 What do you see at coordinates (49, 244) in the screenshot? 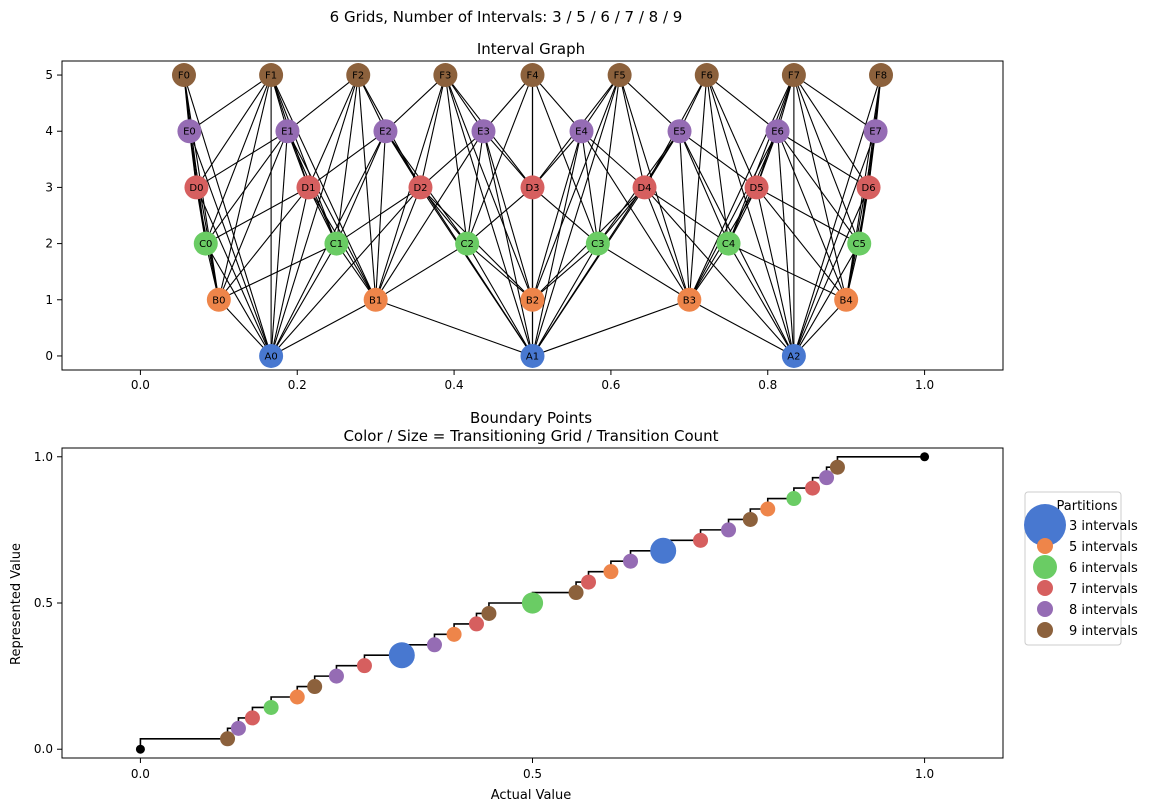
I see `graph-y-tick-label: 2` at bounding box center [49, 244].